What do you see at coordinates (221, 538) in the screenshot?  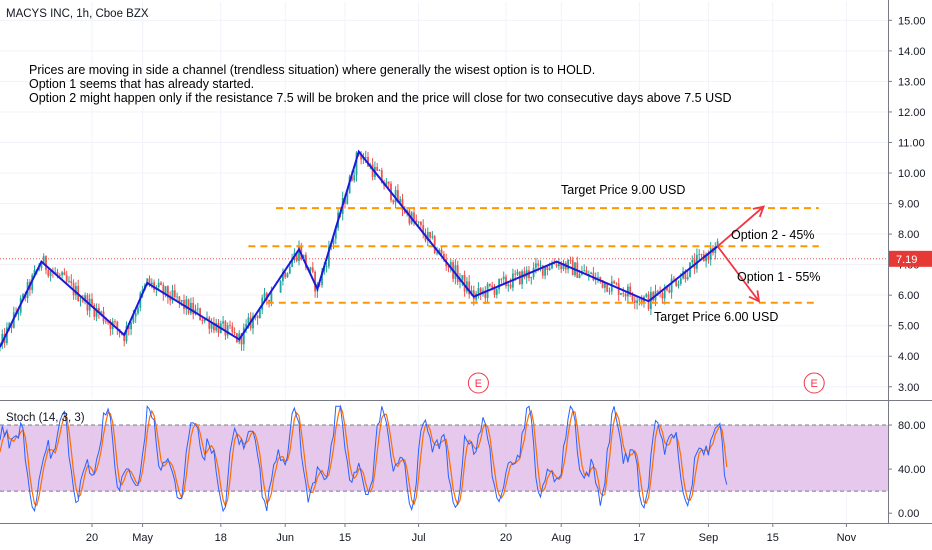 I see `x-tick-label: 18` at bounding box center [221, 538].